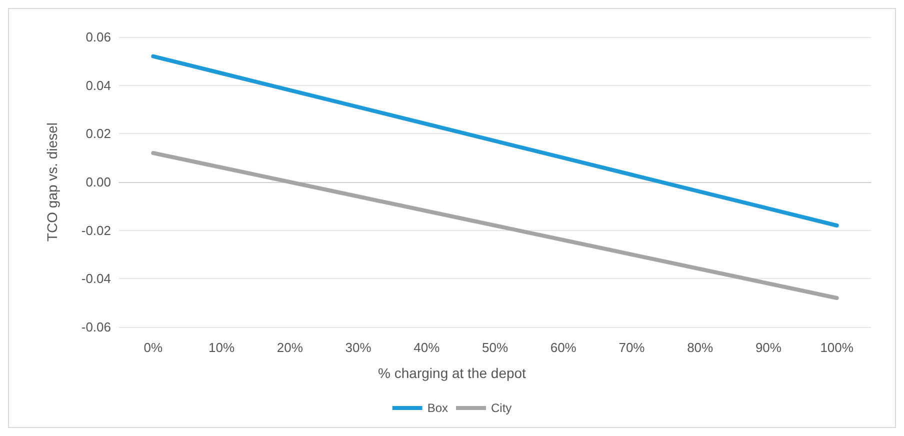  What do you see at coordinates (837, 347) in the screenshot?
I see `x-tick-label: 100%` at bounding box center [837, 347].